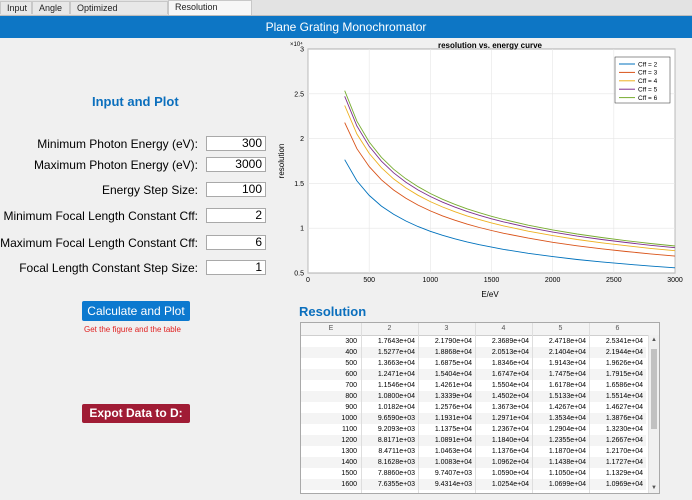  Describe the element at coordinates (236, 189) in the screenshot. I see `energy-step-field: 100` at that location.